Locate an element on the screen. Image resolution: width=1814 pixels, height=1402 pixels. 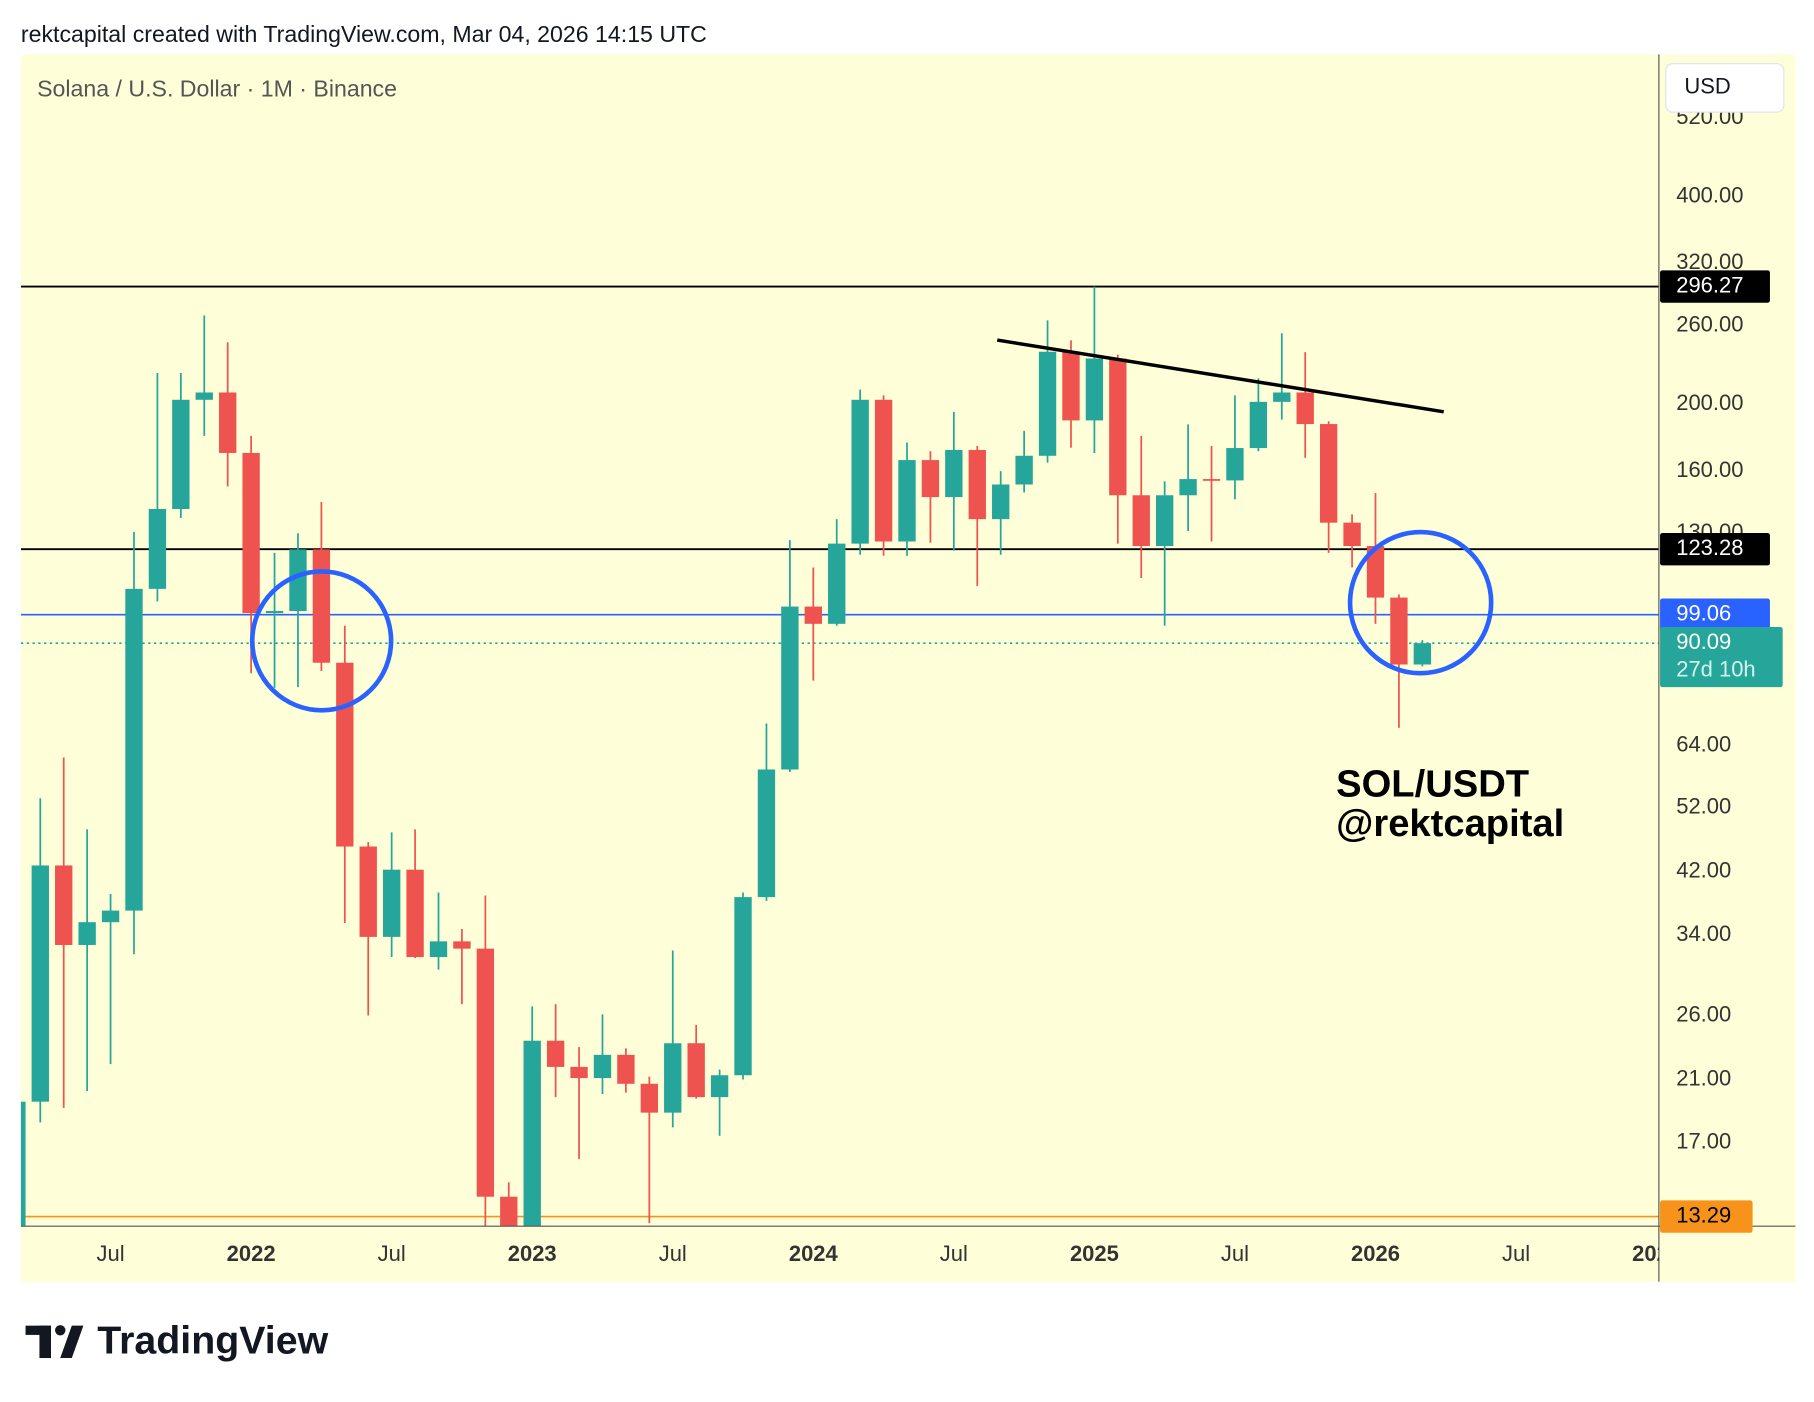
y-tick-label: 26.00 is located at coordinates (1703, 1013).